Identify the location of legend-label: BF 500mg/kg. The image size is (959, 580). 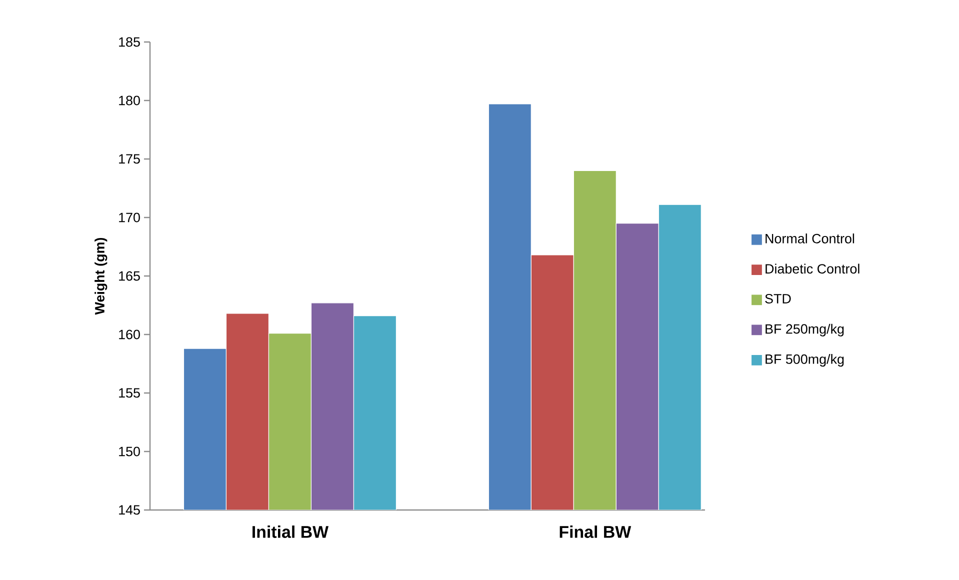
(805, 360).